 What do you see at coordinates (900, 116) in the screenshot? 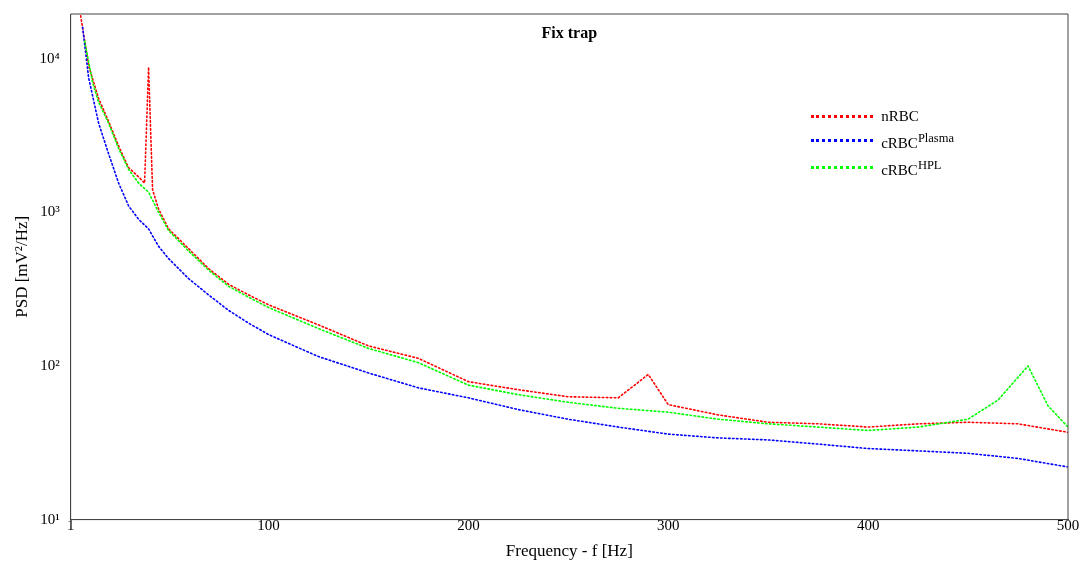
I see `legend-label: nRBC` at bounding box center [900, 116].